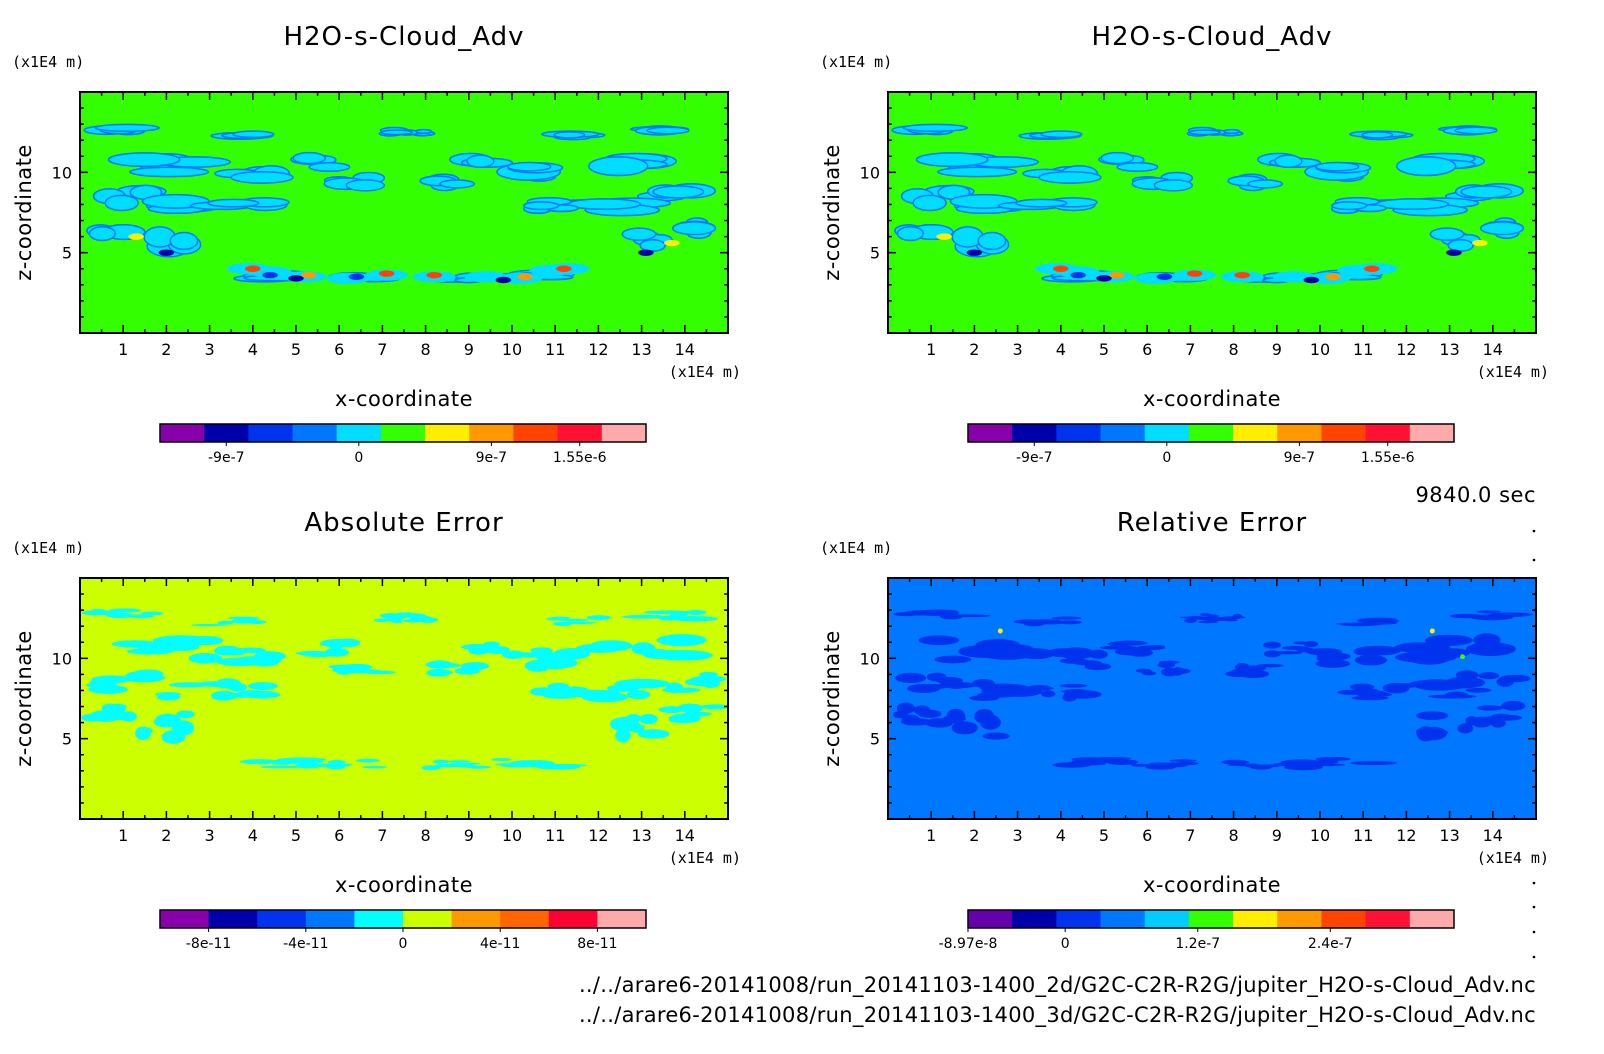 Image resolution: width=1604 pixels, height=1054 pixels. I want to click on colorbar-tick-label: -9e-7, so click(1034, 458).